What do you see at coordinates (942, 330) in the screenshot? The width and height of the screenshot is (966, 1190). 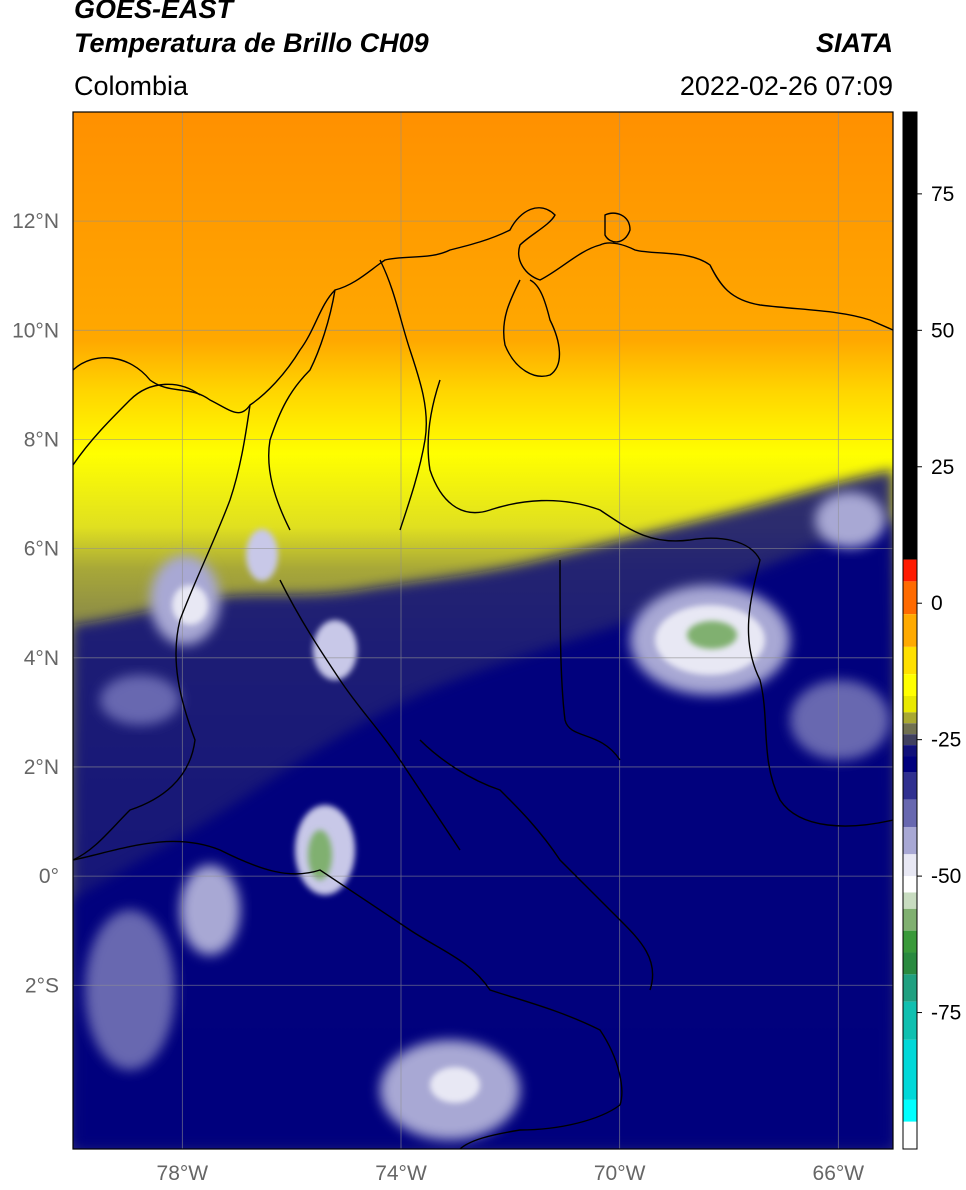 I see `colorbar-tick-label: 50` at bounding box center [942, 330].